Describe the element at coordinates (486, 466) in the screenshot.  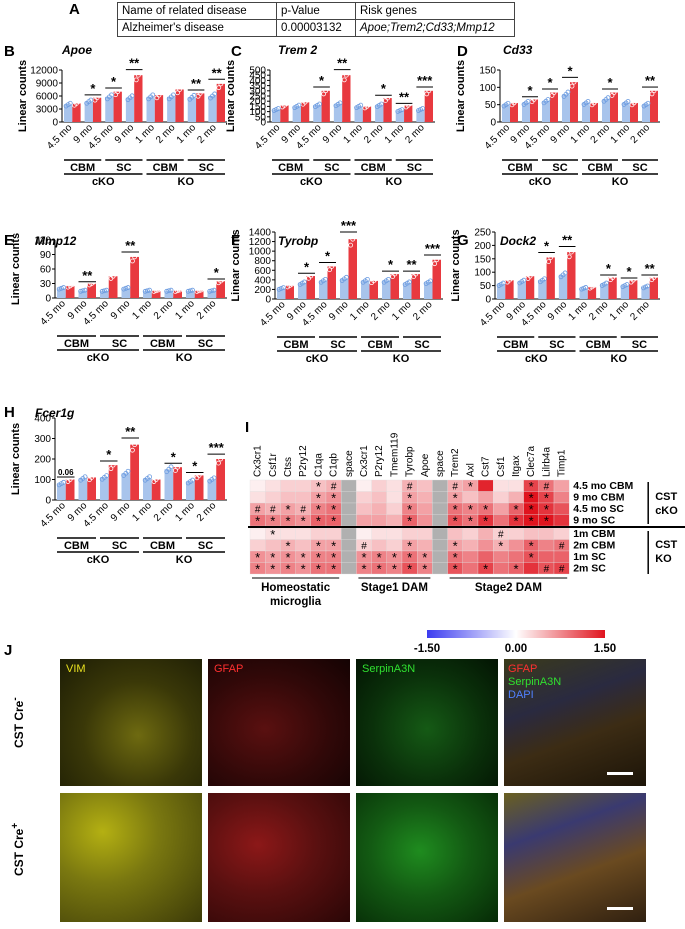
I see `column-label: Cst7` at that location.